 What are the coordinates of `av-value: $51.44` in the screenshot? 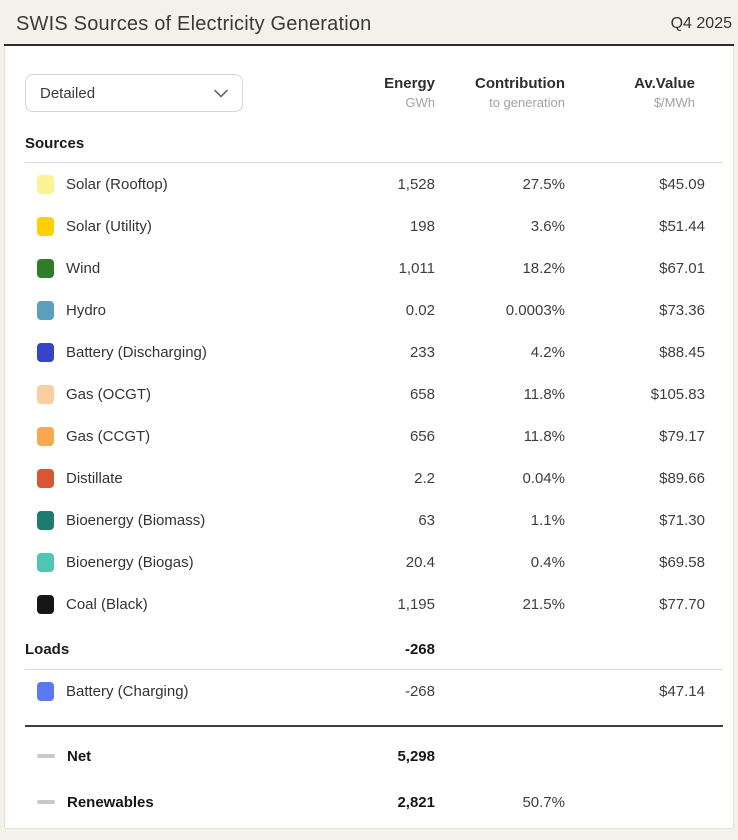 It's located at (682, 226).